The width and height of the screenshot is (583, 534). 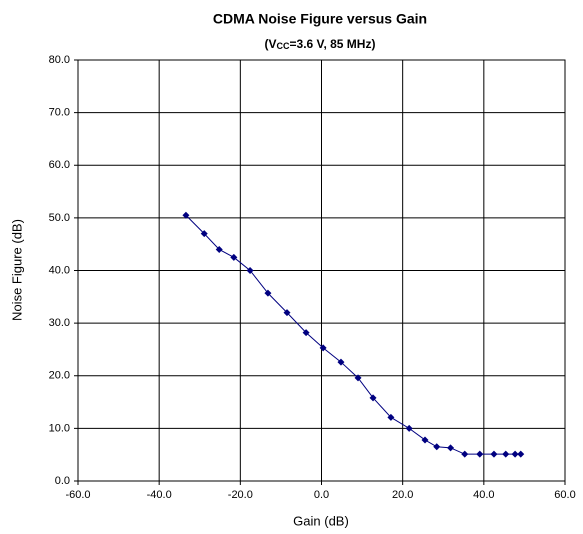 What do you see at coordinates (59, 428) in the screenshot?
I see `y-tick-label: 10.0` at bounding box center [59, 428].